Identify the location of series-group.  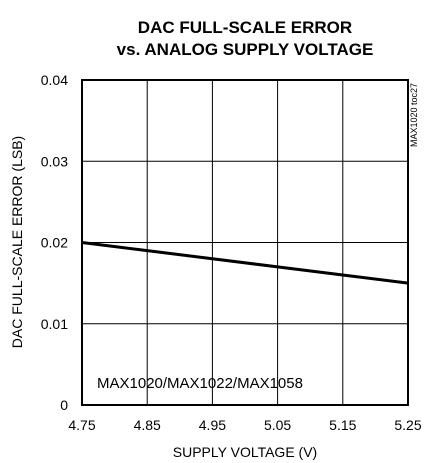
(245, 263).